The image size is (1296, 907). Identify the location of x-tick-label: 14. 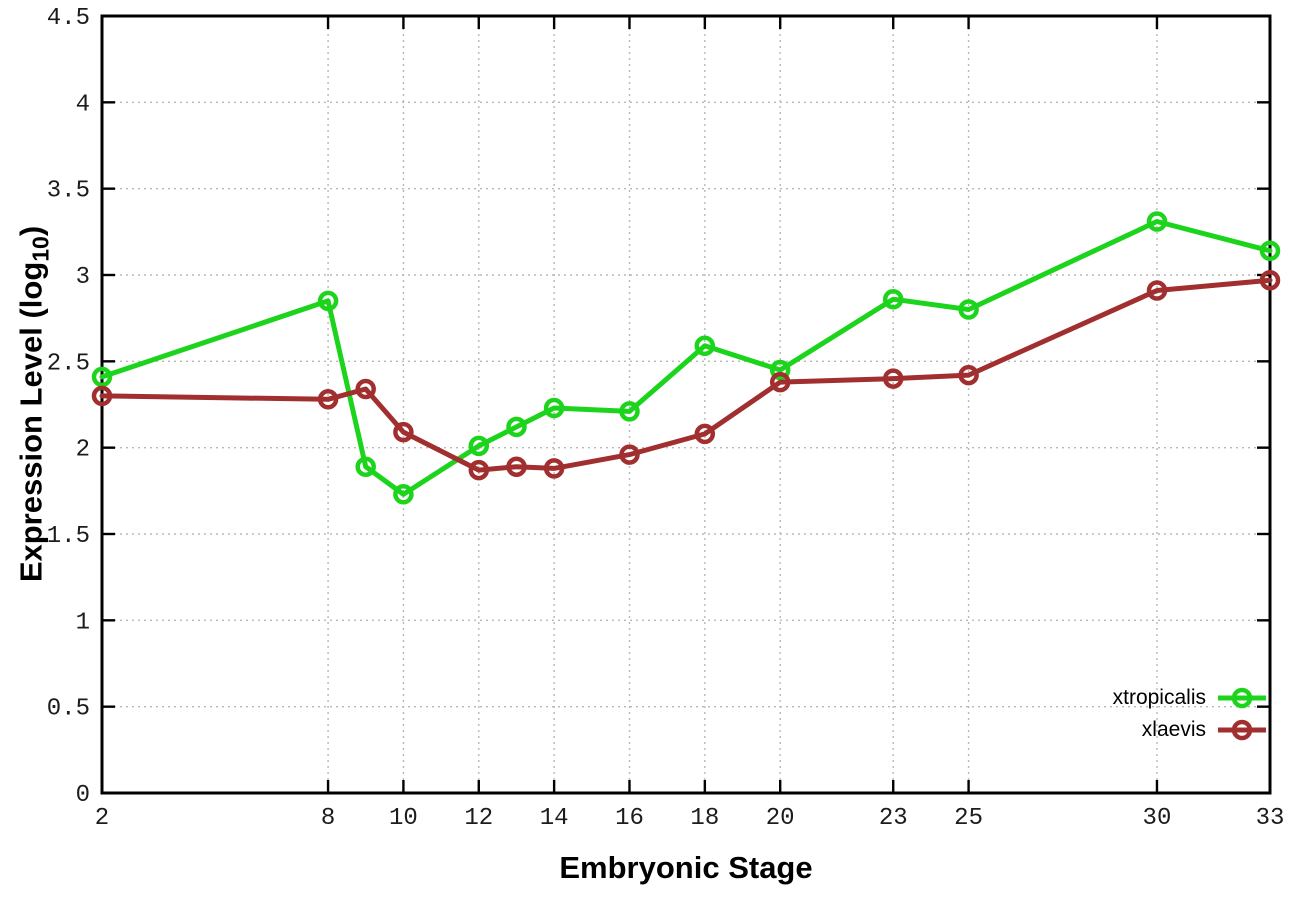
(554, 818).